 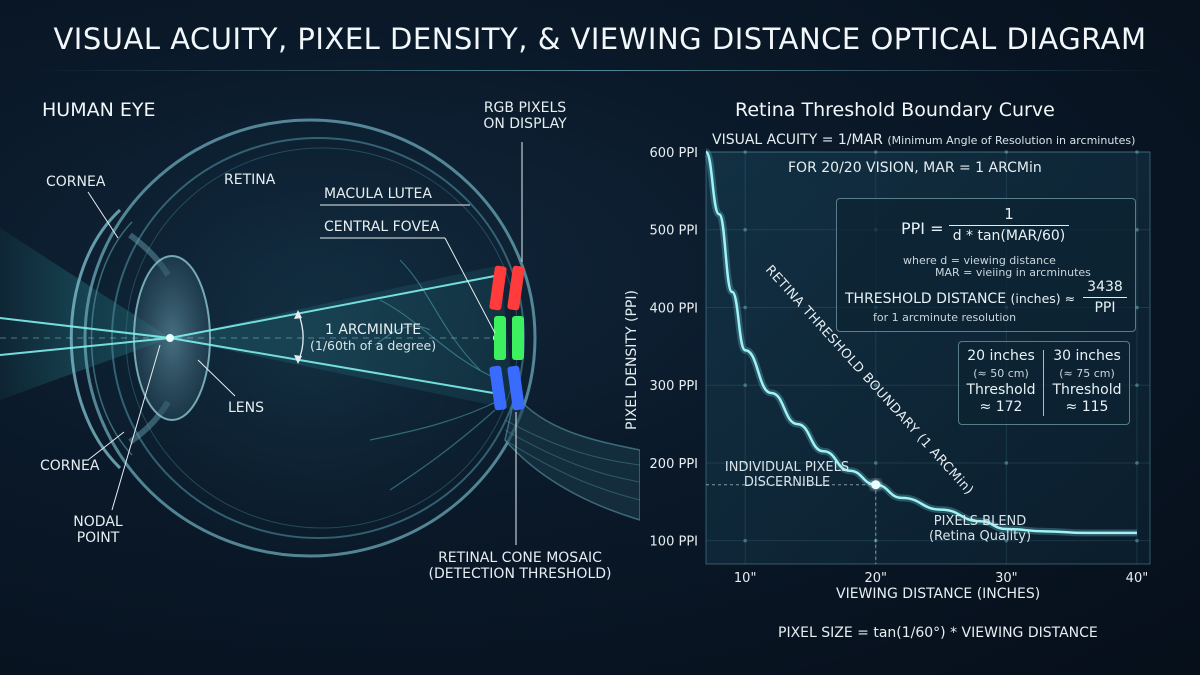 I want to click on col1-cm: (≈ 50 cm), so click(x=1001, y=373).